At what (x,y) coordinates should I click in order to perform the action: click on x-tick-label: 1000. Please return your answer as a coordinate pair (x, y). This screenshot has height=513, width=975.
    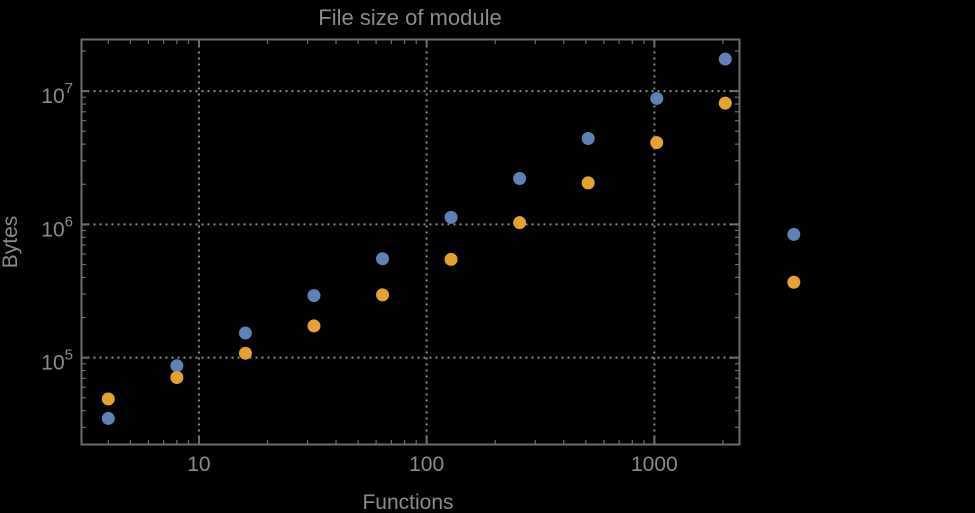
    Looking at the image, I should click on (654, 464).